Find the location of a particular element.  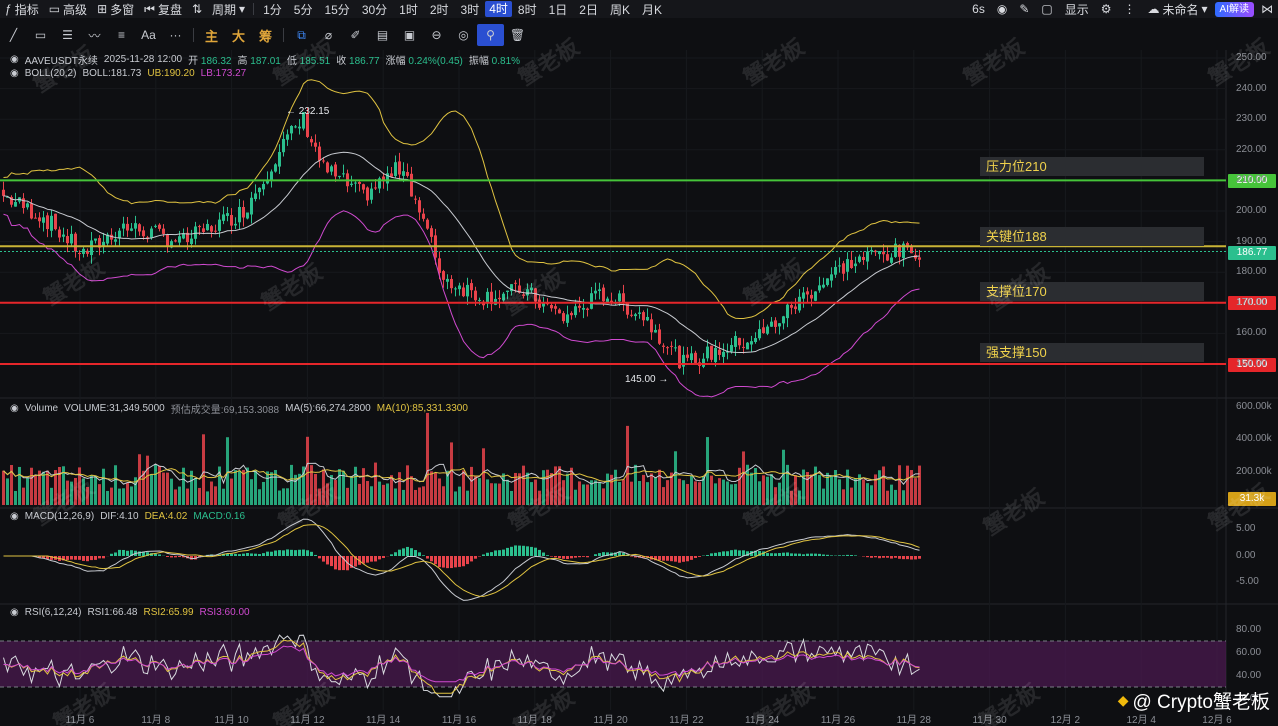

gear-icon: ⚙ is located at coordinates (1106, 9).